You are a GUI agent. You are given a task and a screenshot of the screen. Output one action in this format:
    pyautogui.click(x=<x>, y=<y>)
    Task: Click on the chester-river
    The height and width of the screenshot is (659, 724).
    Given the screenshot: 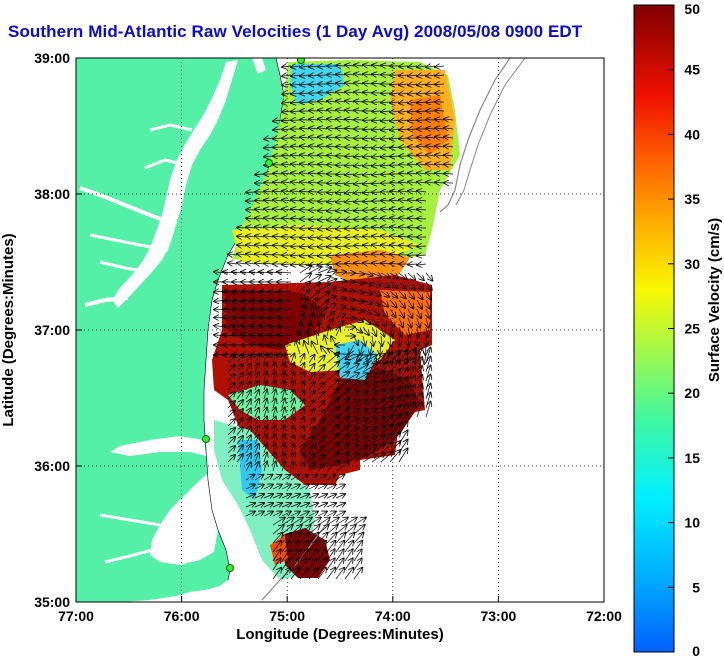 What is the action you would take?
    pyautogui.click(x=171, y=127)
    